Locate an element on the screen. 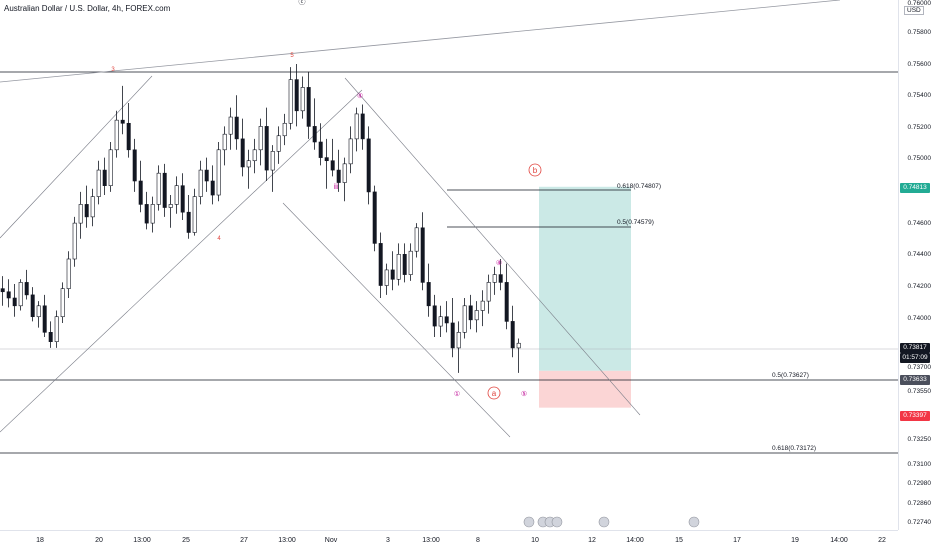  entry-price-tag: 0.73633 is located at coordinates (915, 380).